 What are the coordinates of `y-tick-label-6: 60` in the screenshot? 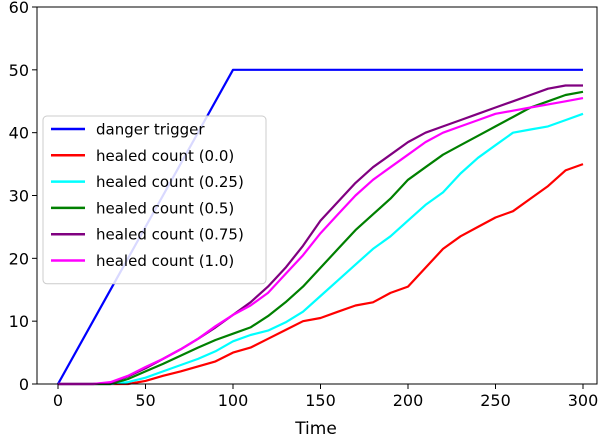 It's located at (19, 8).